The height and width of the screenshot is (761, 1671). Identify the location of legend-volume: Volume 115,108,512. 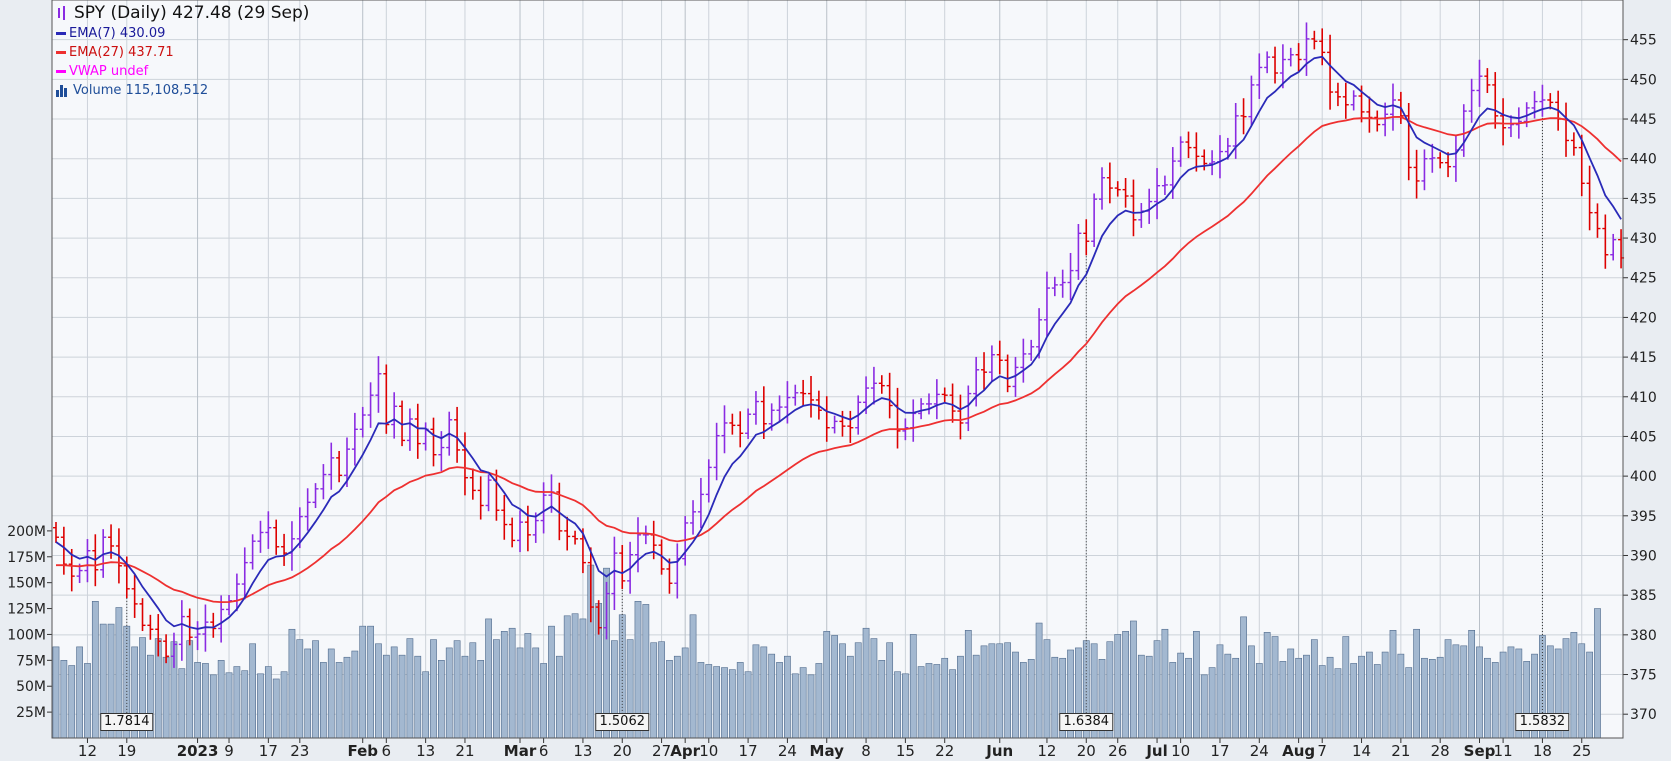
(141, 90).